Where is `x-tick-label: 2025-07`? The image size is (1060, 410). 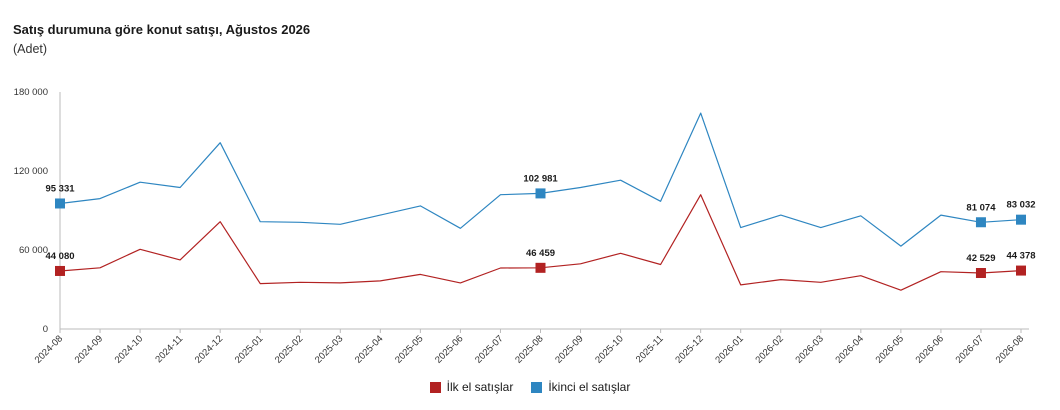 x-tick-label: 2025-07 is located at coordinates (489, 349).